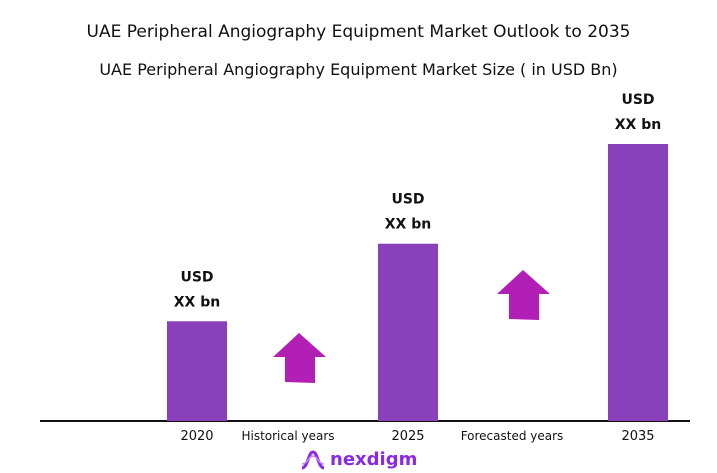  I want to click on period-label: Forecasted years, so click(512, 436).